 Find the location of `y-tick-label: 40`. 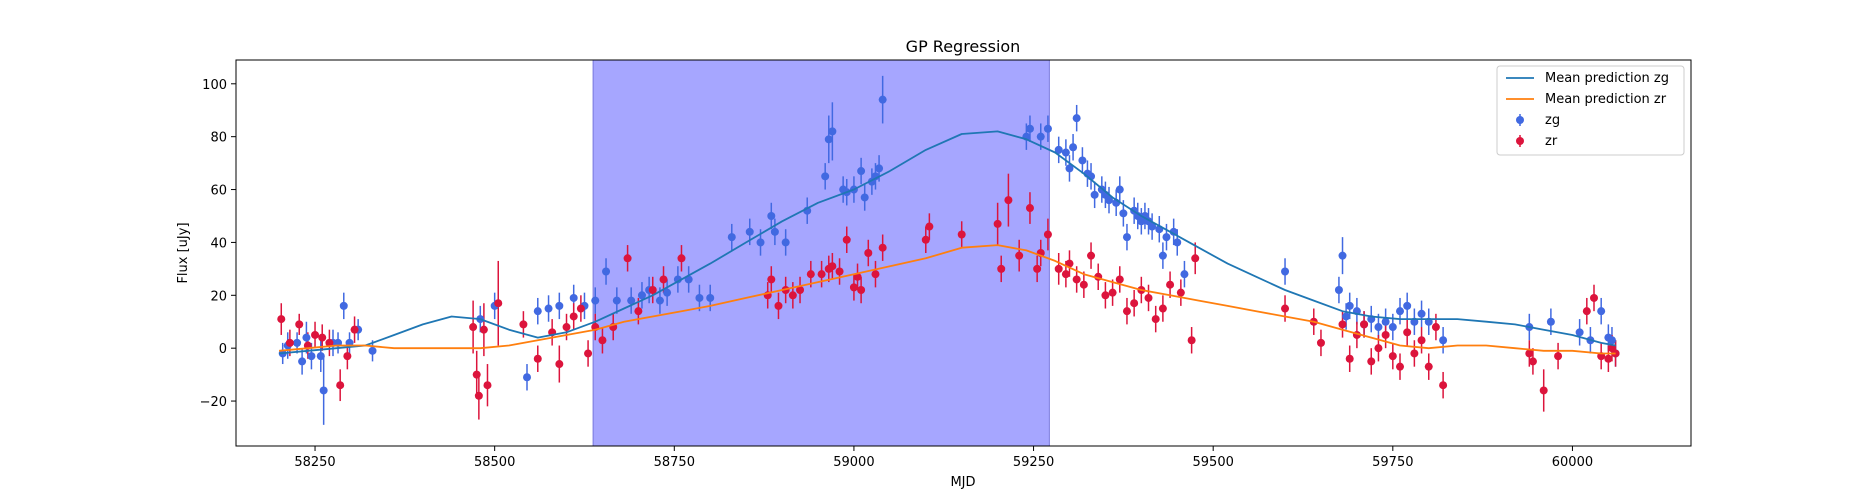

y-tick-label: 40 is located at coordinates (218, 243).